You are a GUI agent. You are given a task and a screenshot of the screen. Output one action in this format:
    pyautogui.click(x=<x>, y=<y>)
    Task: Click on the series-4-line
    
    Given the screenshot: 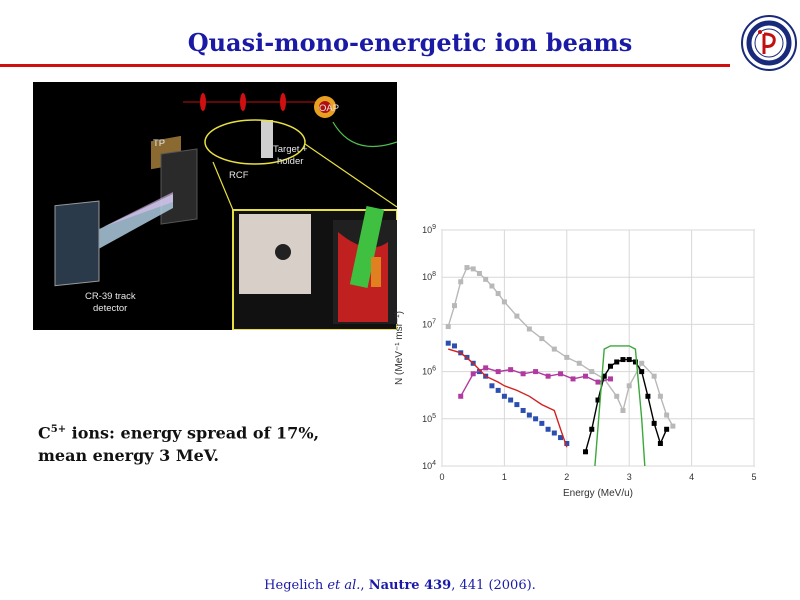 What is the action you would take?
    pyautogui.click(x=626, y=405)
    